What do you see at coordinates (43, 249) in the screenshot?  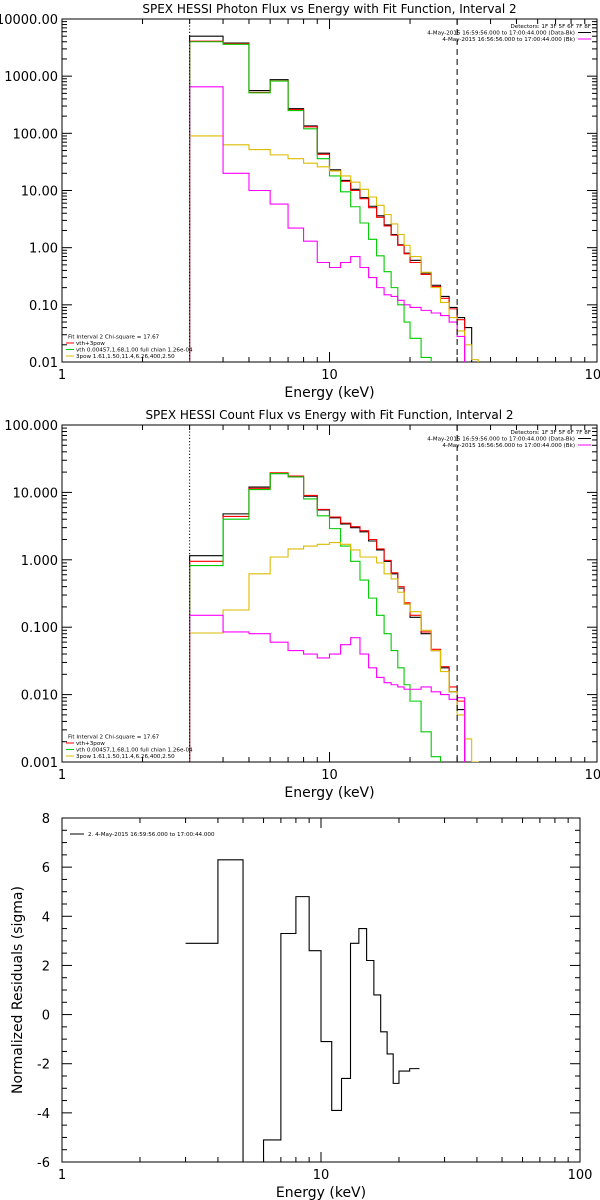 I see `y-tick-label: 1.00` at bounding box center [43, 249].